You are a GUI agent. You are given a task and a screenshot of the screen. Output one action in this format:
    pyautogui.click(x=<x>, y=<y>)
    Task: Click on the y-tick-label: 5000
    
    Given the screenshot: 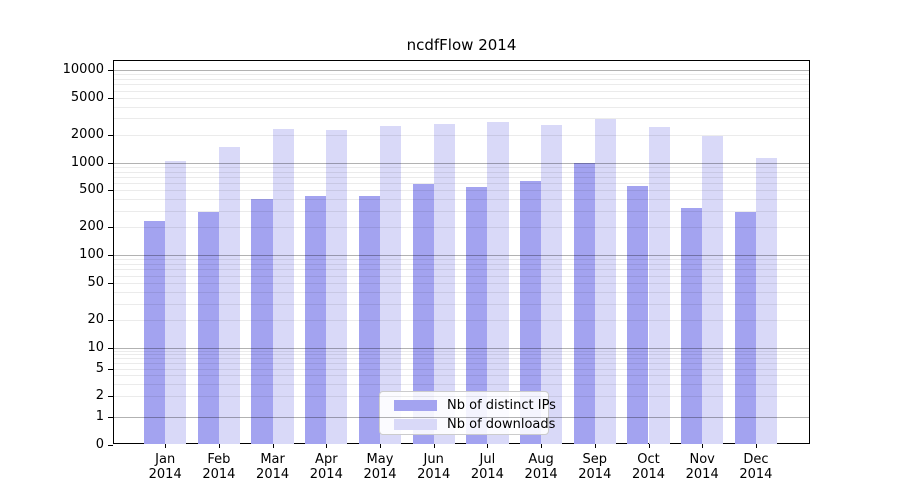 What is the action you would take?
    pyautogui.click(x=87, y=97)
    